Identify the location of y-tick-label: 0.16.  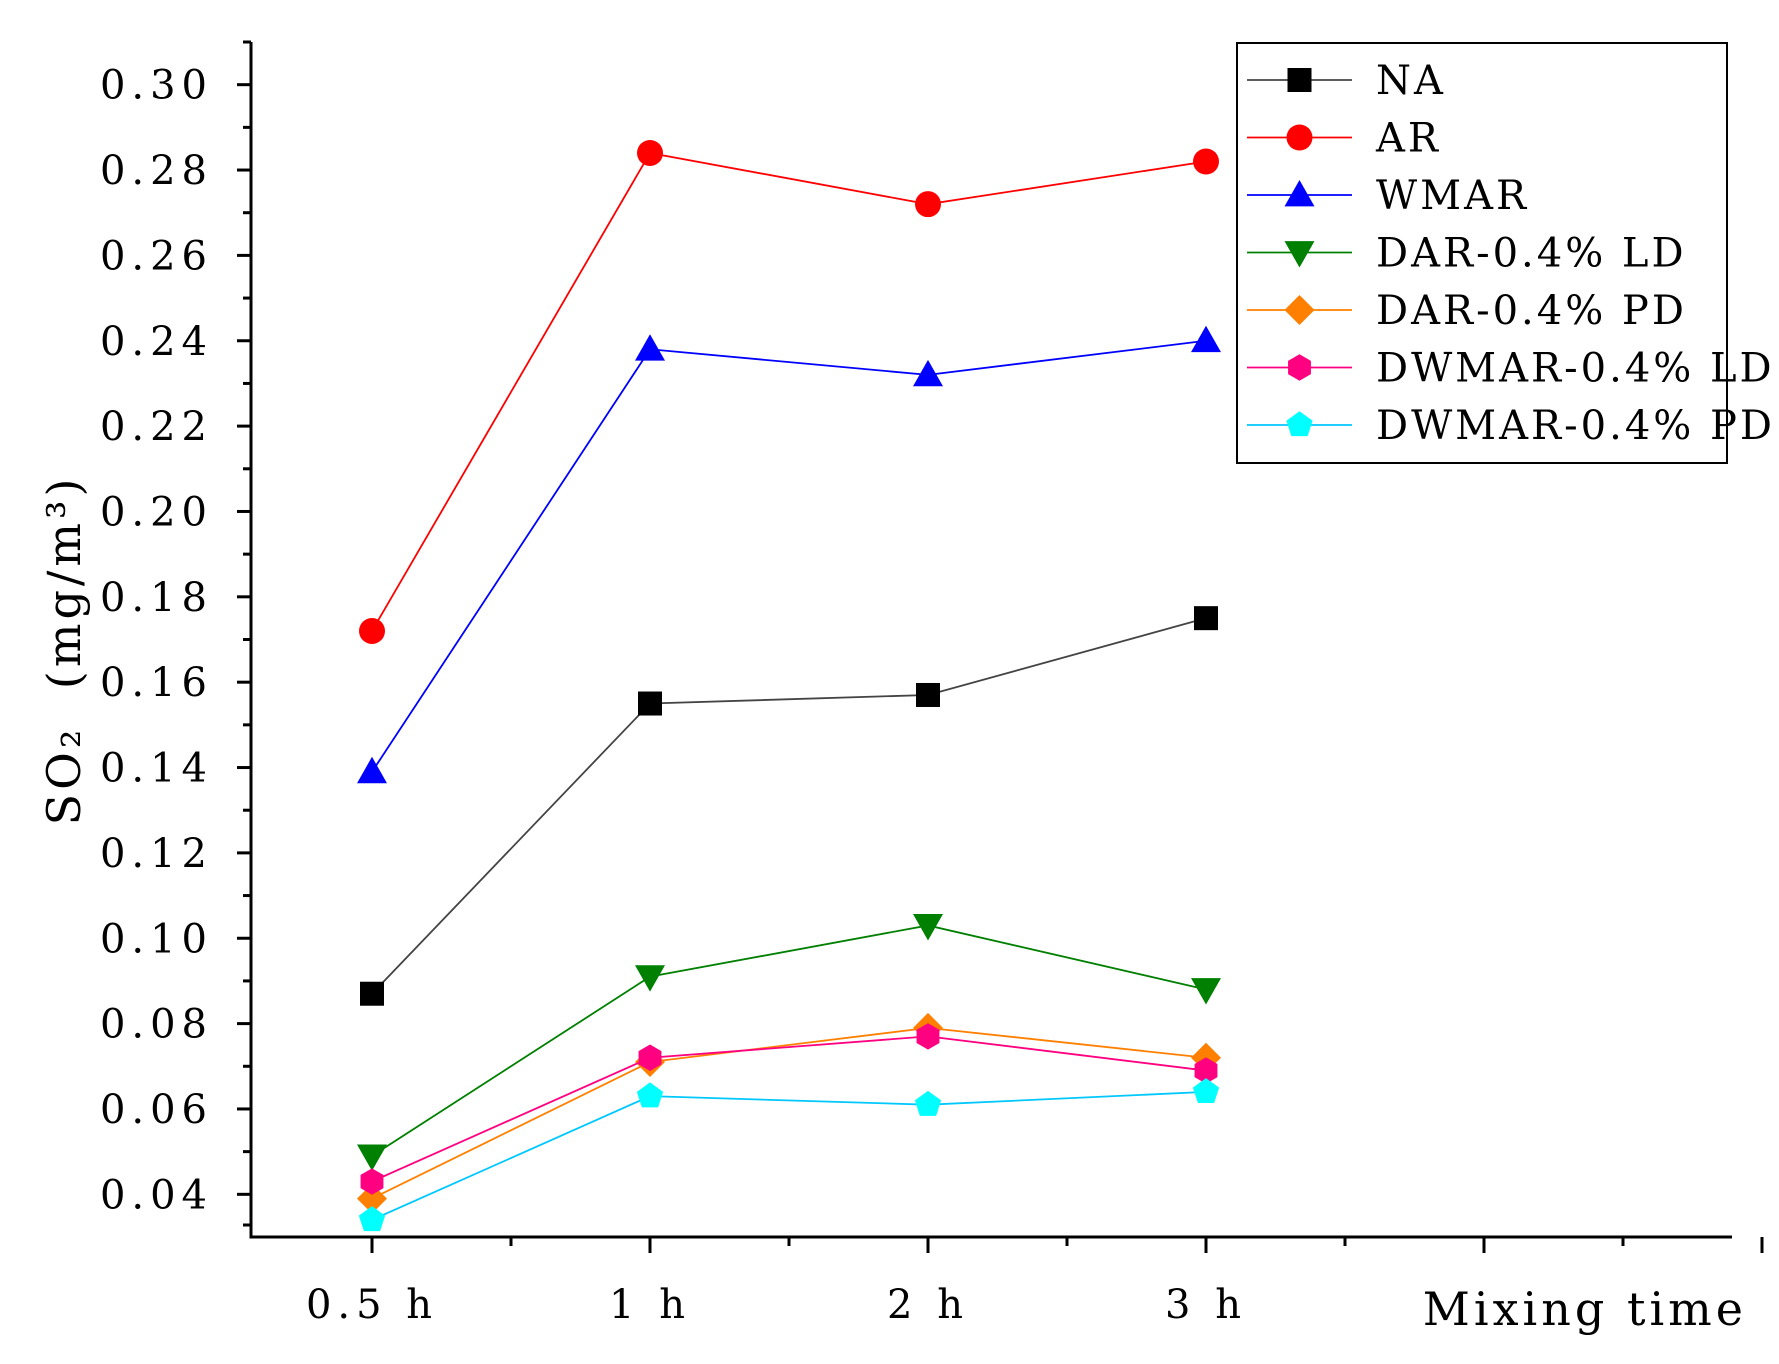
(156, 683).